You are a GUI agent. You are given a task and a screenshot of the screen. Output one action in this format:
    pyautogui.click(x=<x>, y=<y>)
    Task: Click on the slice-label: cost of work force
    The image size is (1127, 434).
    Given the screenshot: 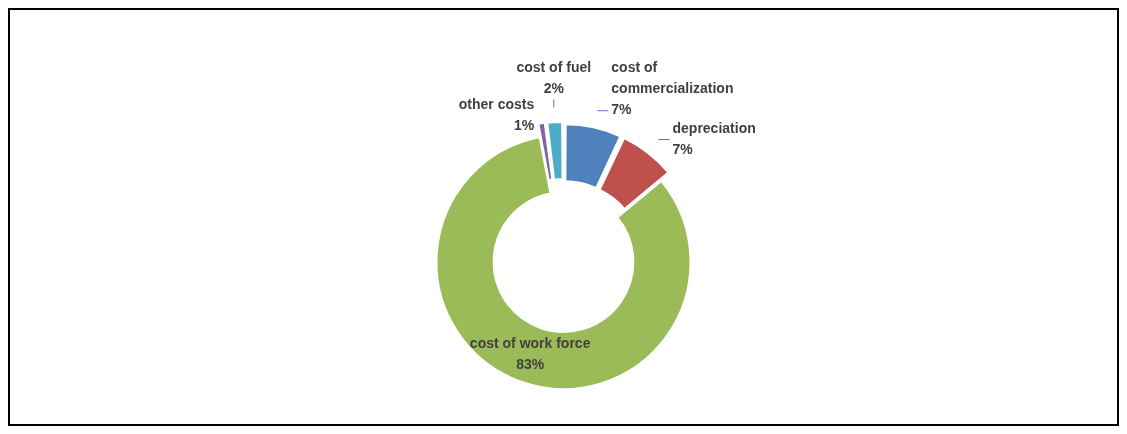 What is the action you would take?
    pyautogui.click(x=530, y=342)
    